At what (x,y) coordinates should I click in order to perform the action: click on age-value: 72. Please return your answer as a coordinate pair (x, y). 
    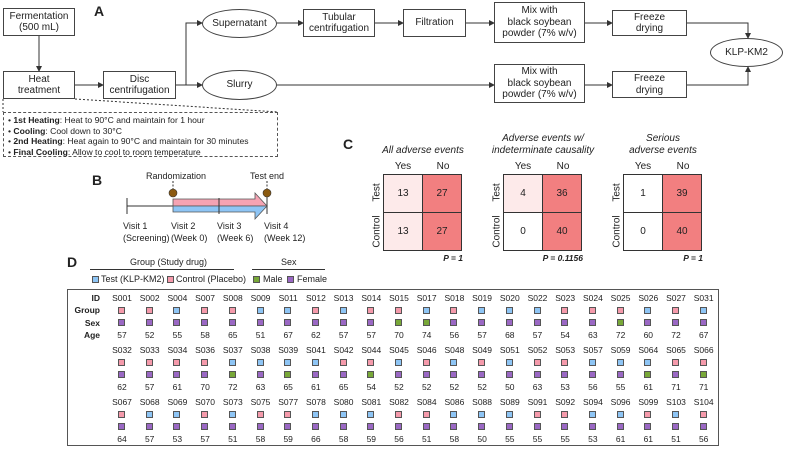
    Looking at the image, I should click on (676, 335).